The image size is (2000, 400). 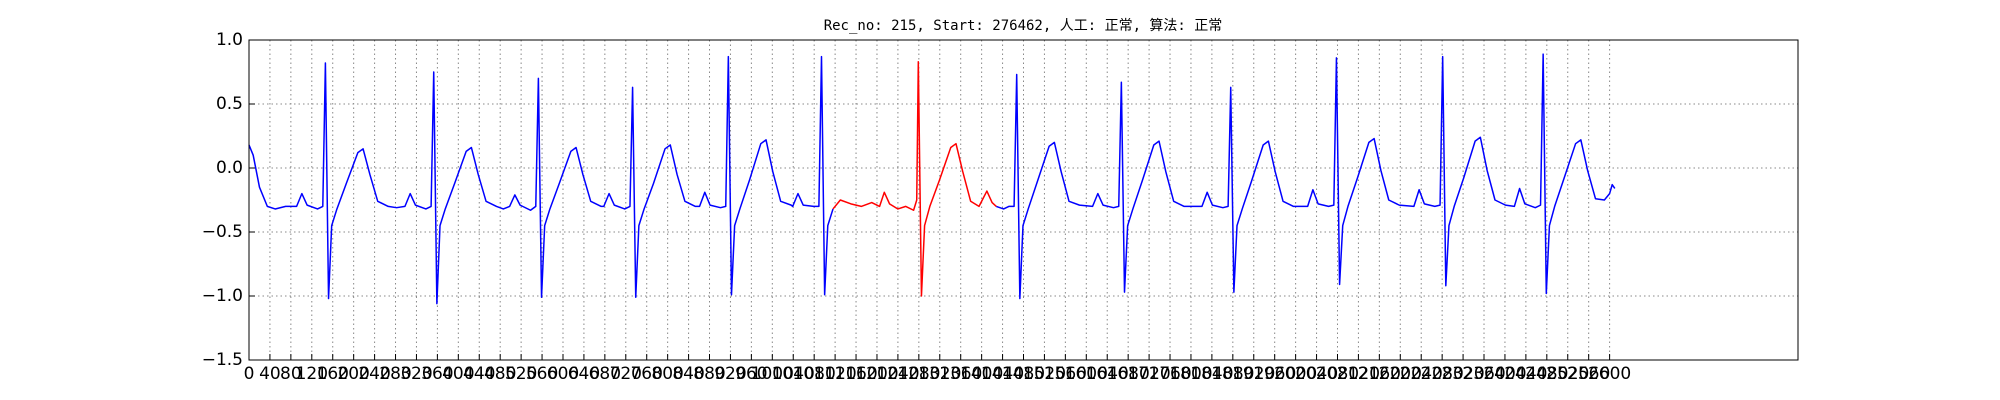 What do you see at coordinates (876, 374) in the screenshot?
I see `x-tick-label: 1200` at bounding box center [876, 374].